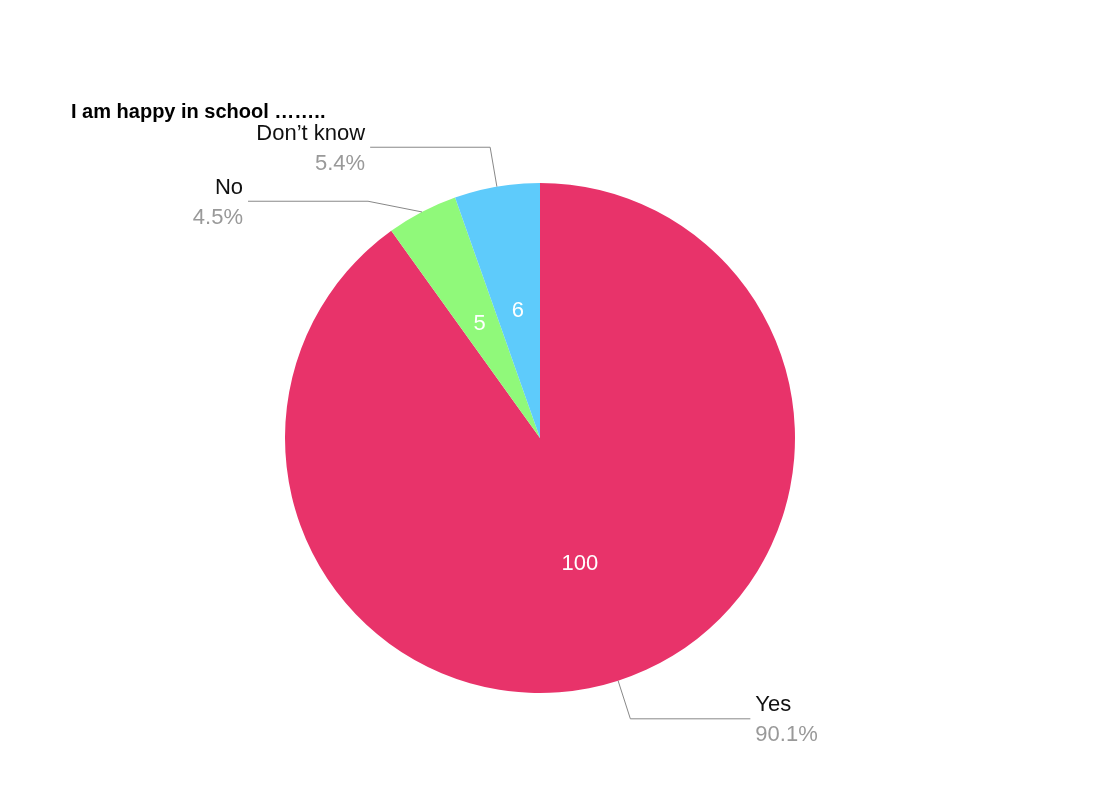  Describe the element at coordinates (340, 162) in the screenshot. I see `text: 5.4%` at that location.